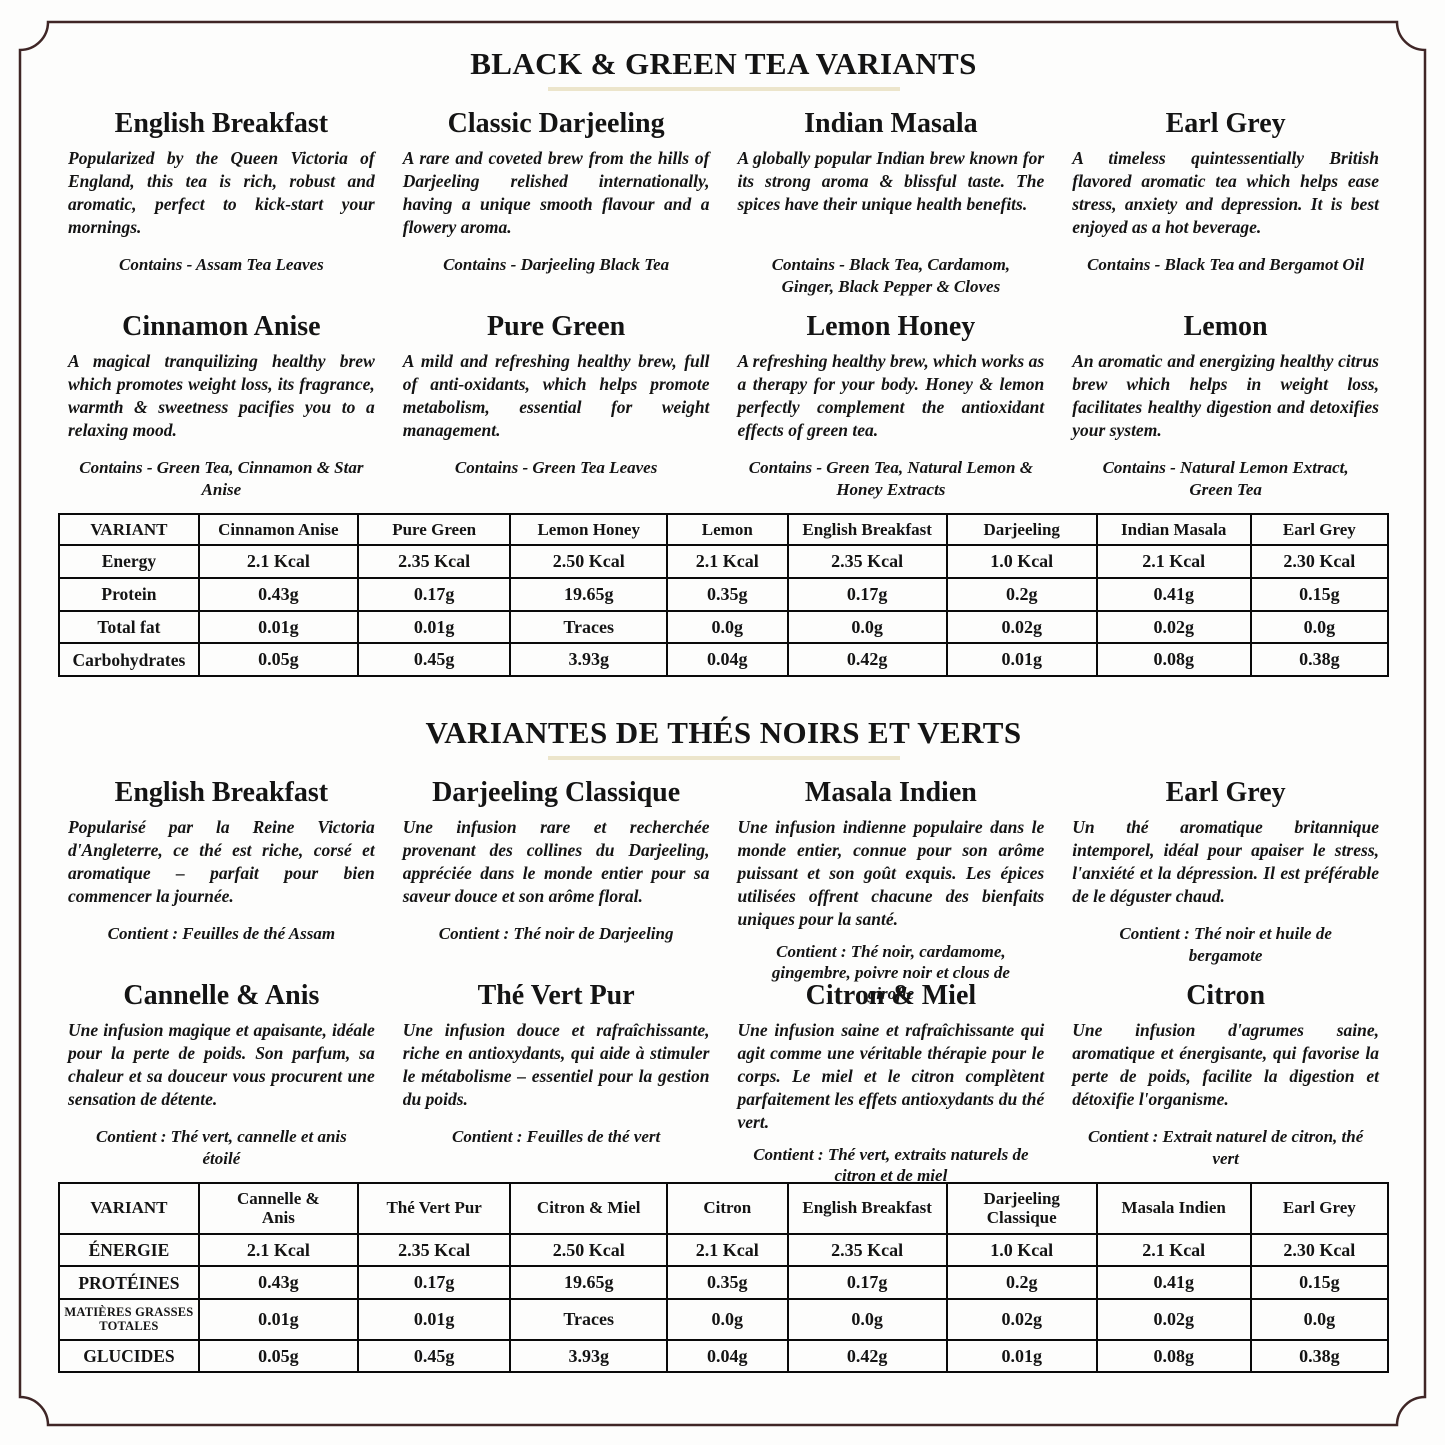  I want to click on title-underline, so click(723, 88).